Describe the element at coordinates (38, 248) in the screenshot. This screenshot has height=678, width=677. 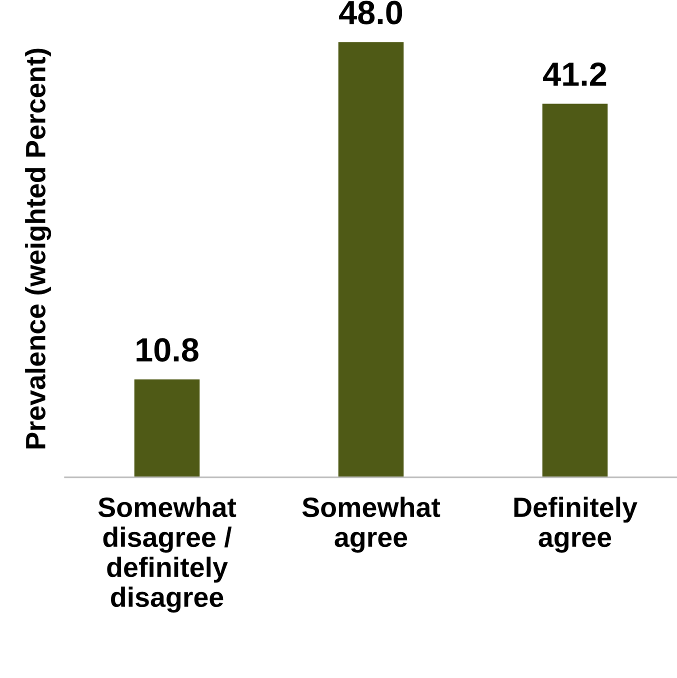
I see `y-axis-title: Prevalence (weighted Percent)` at that location.